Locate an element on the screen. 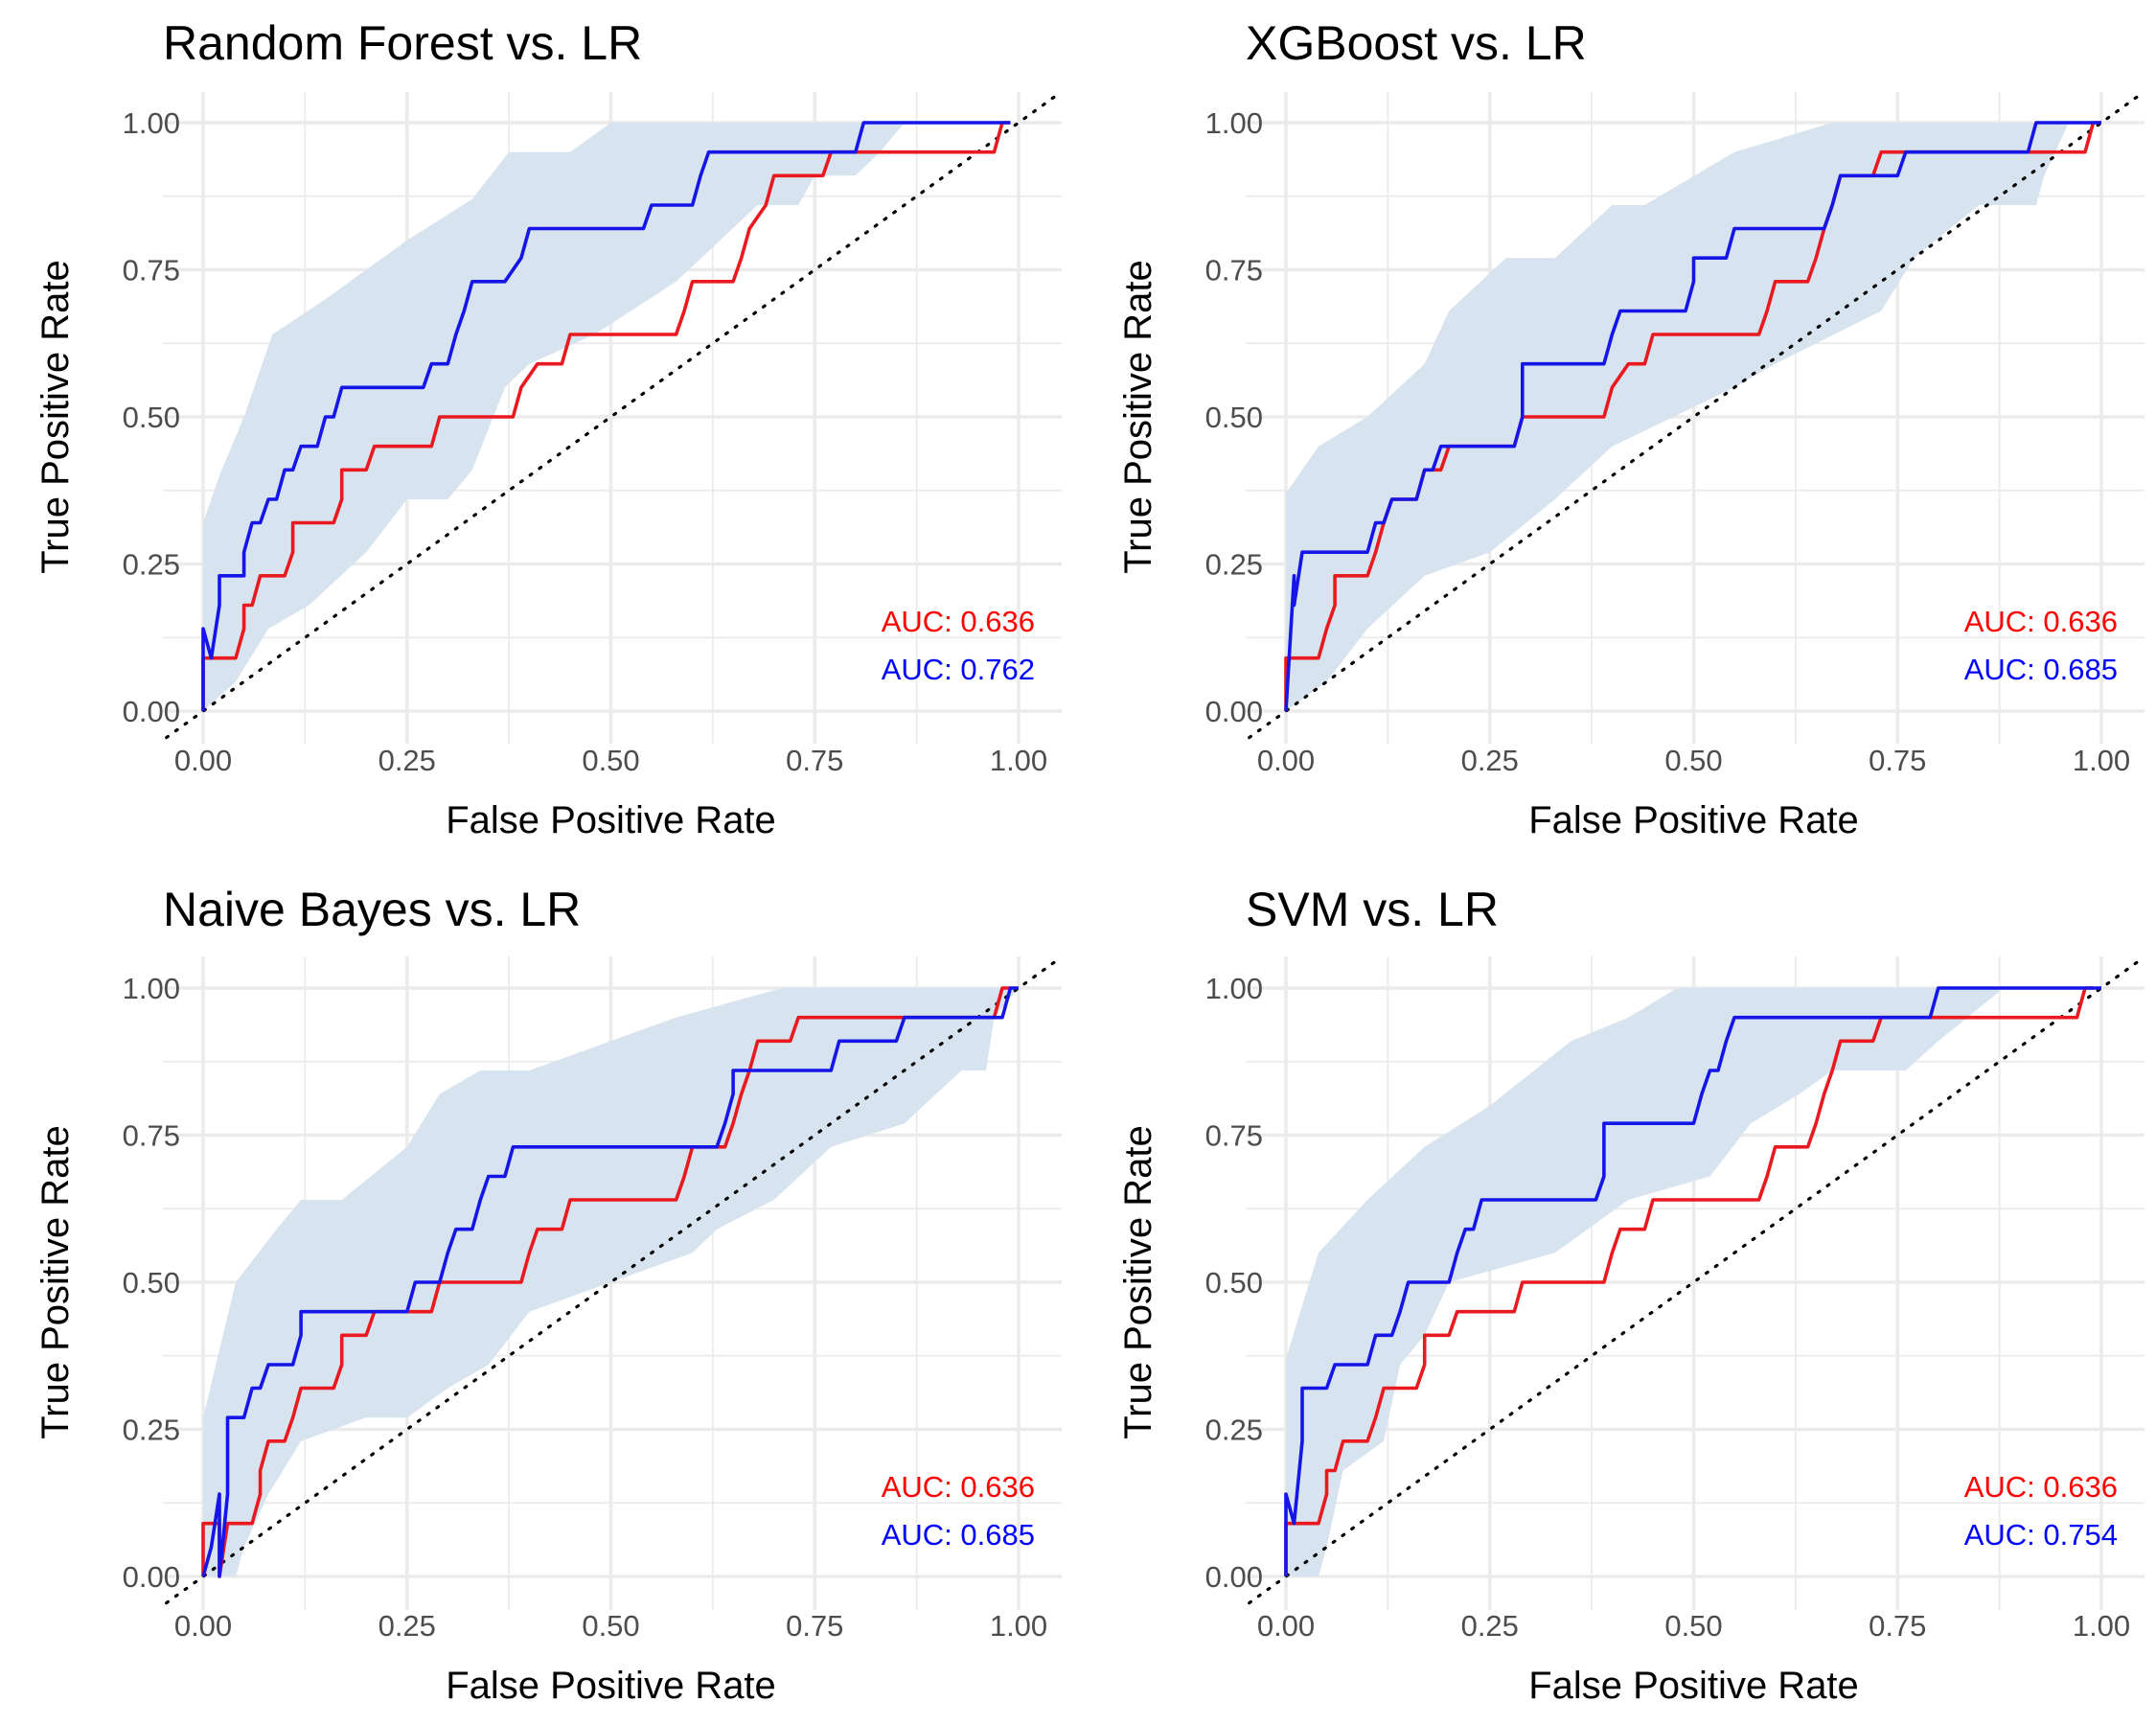 Image resolution: width=2156 pixels, height=1725 pixels. auc-label-model: AUC: 0.754 is located at coordinates (2041, 1535).